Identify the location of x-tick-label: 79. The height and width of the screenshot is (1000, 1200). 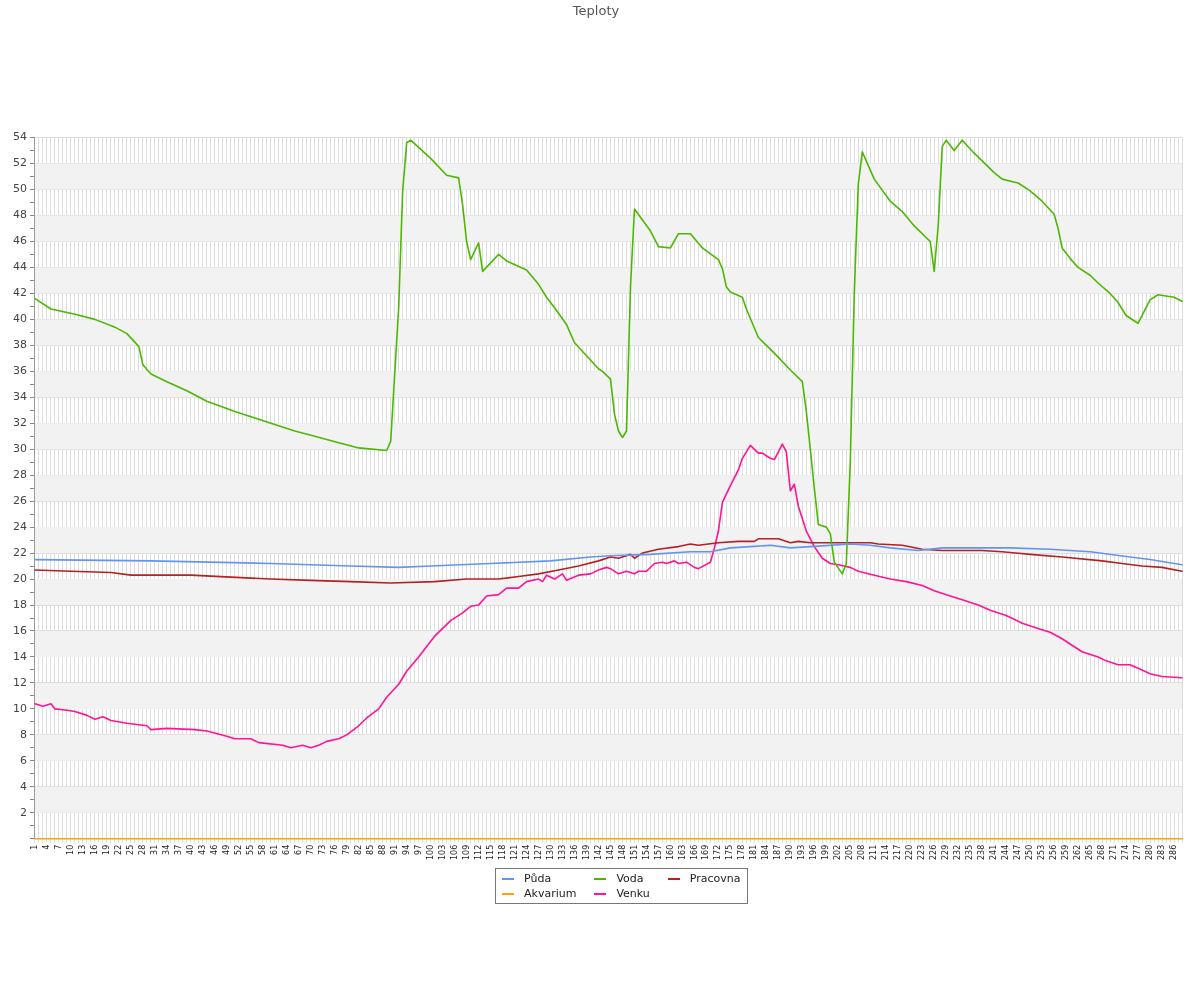
(346, 849).